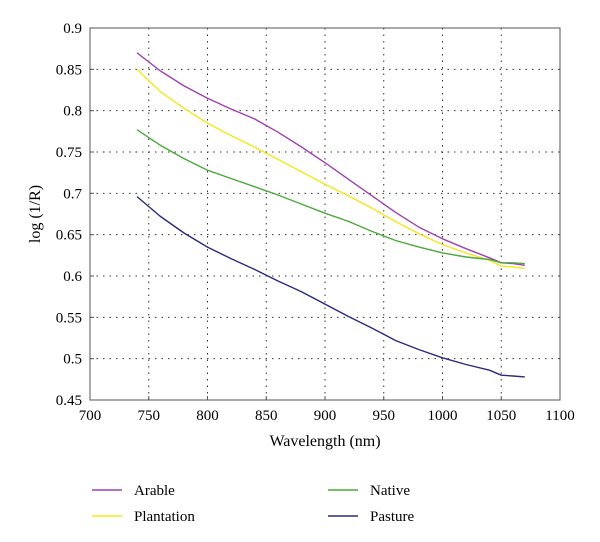 The image size is (600, 542). I want to click on legend-label-plantation: Plantation, so click(164, 517).